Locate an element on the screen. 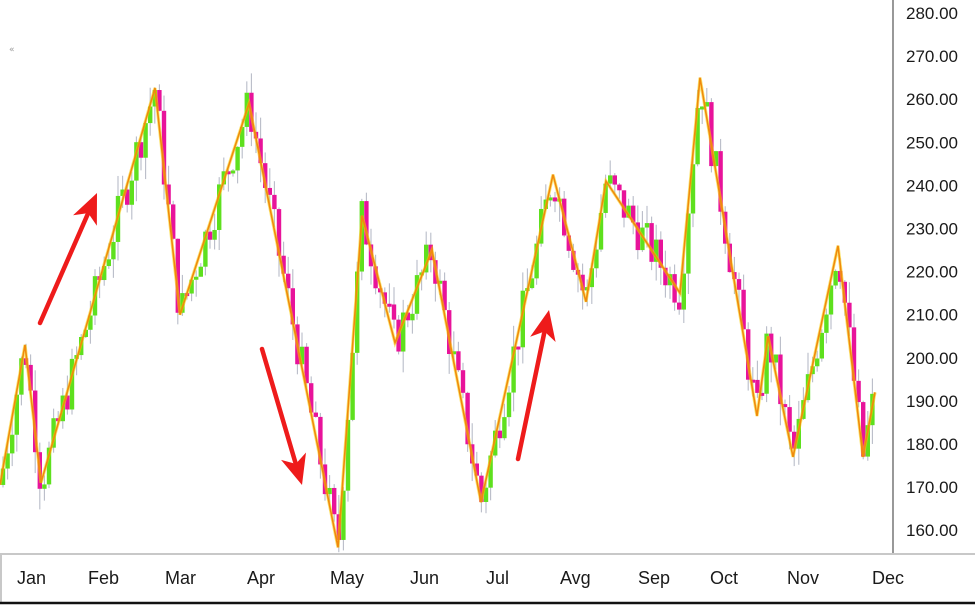 The height and width of the screenshot is (605, 975). y-tick-label: 220.00 is located at coordinates (932, 272).